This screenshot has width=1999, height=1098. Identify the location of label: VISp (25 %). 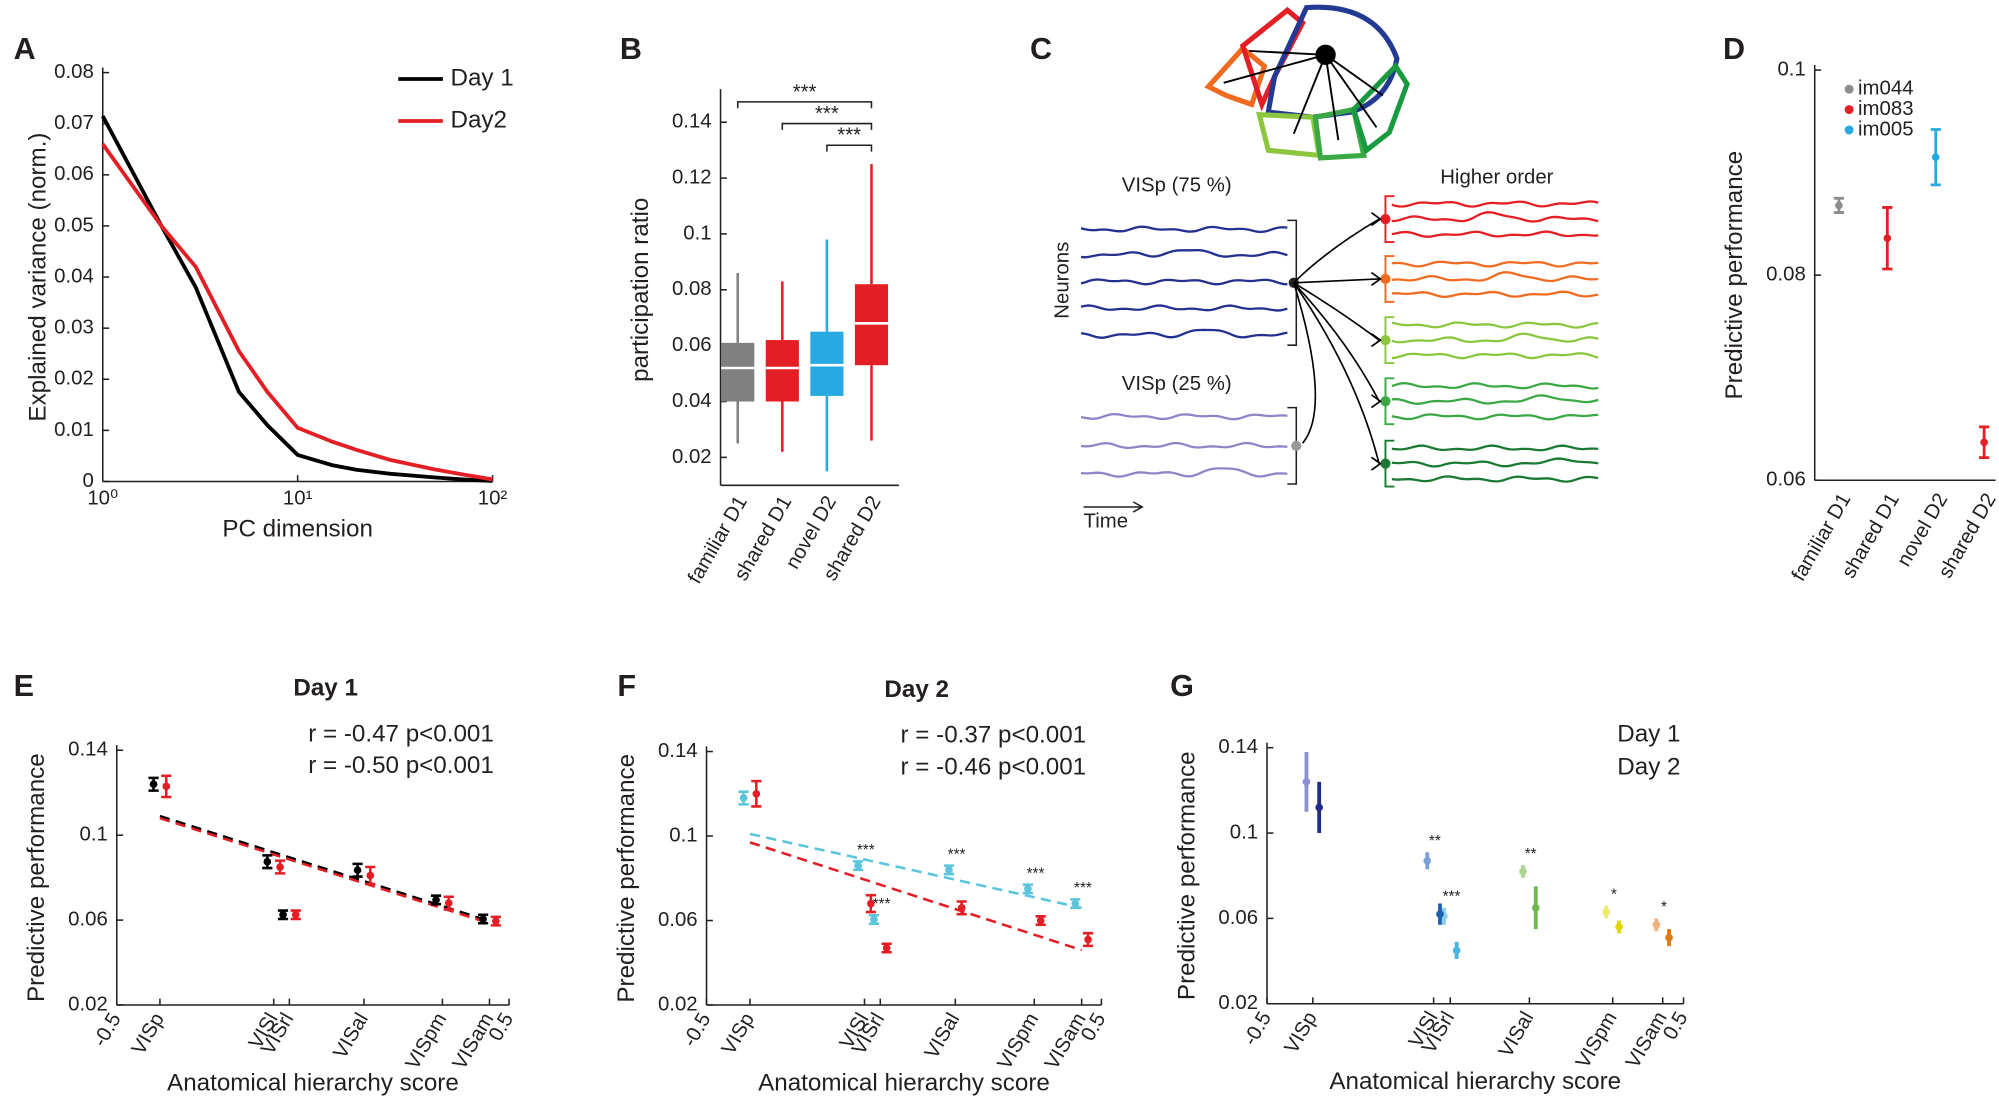
(1177, 384).